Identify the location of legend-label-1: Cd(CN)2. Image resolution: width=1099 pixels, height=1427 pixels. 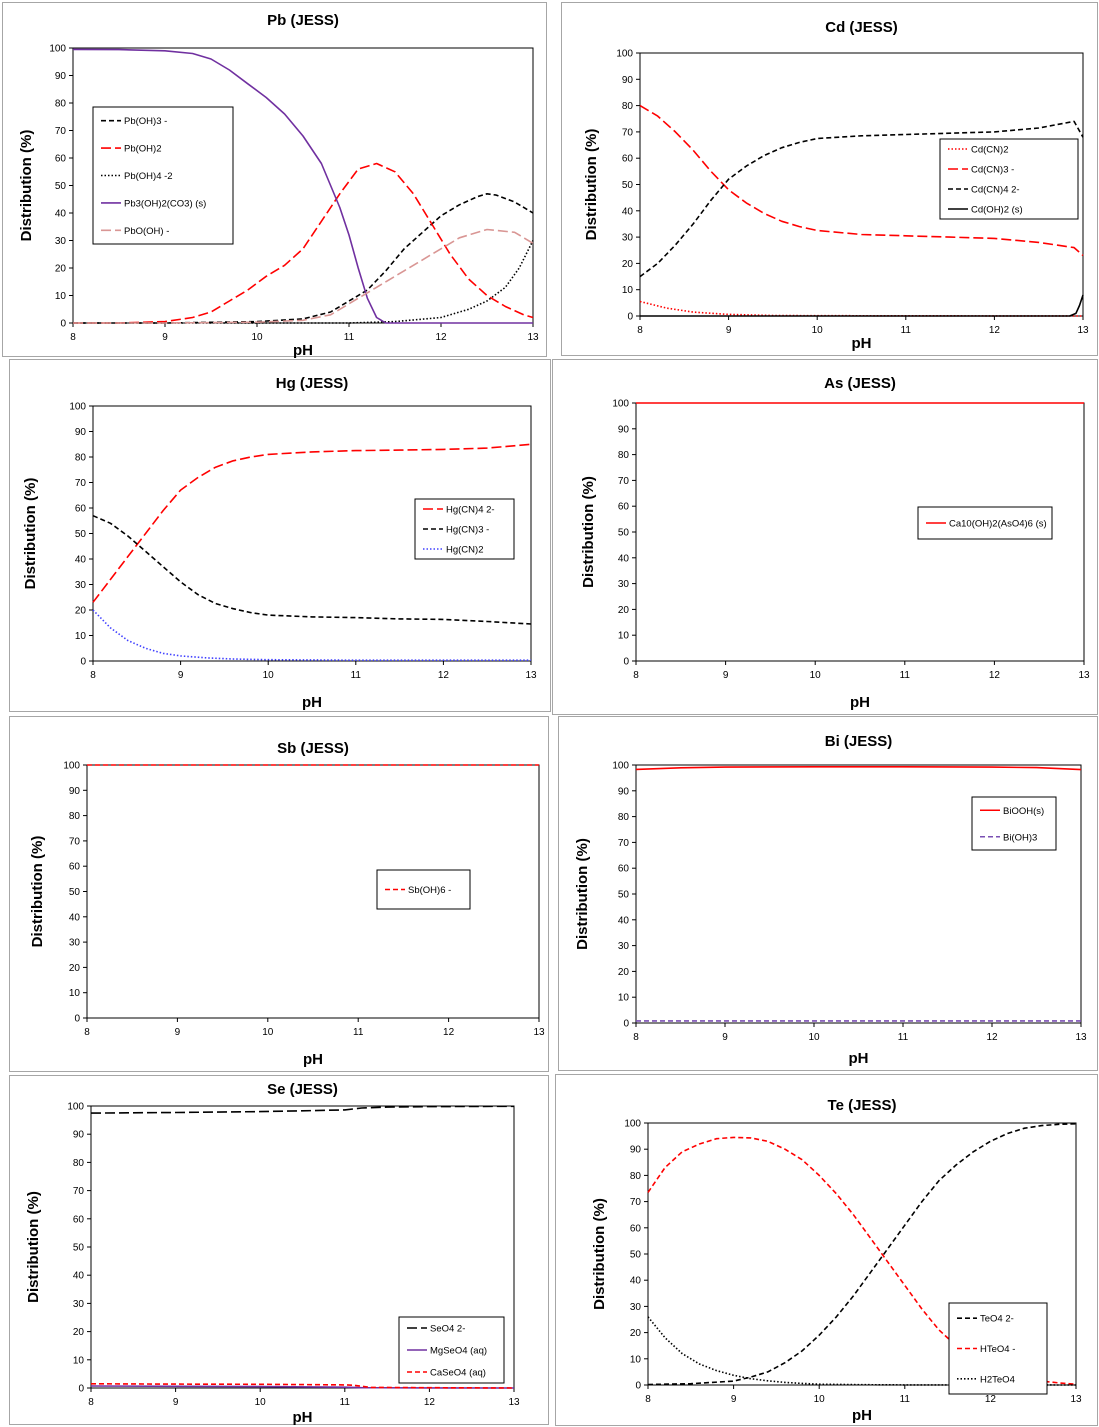
(989, 150).